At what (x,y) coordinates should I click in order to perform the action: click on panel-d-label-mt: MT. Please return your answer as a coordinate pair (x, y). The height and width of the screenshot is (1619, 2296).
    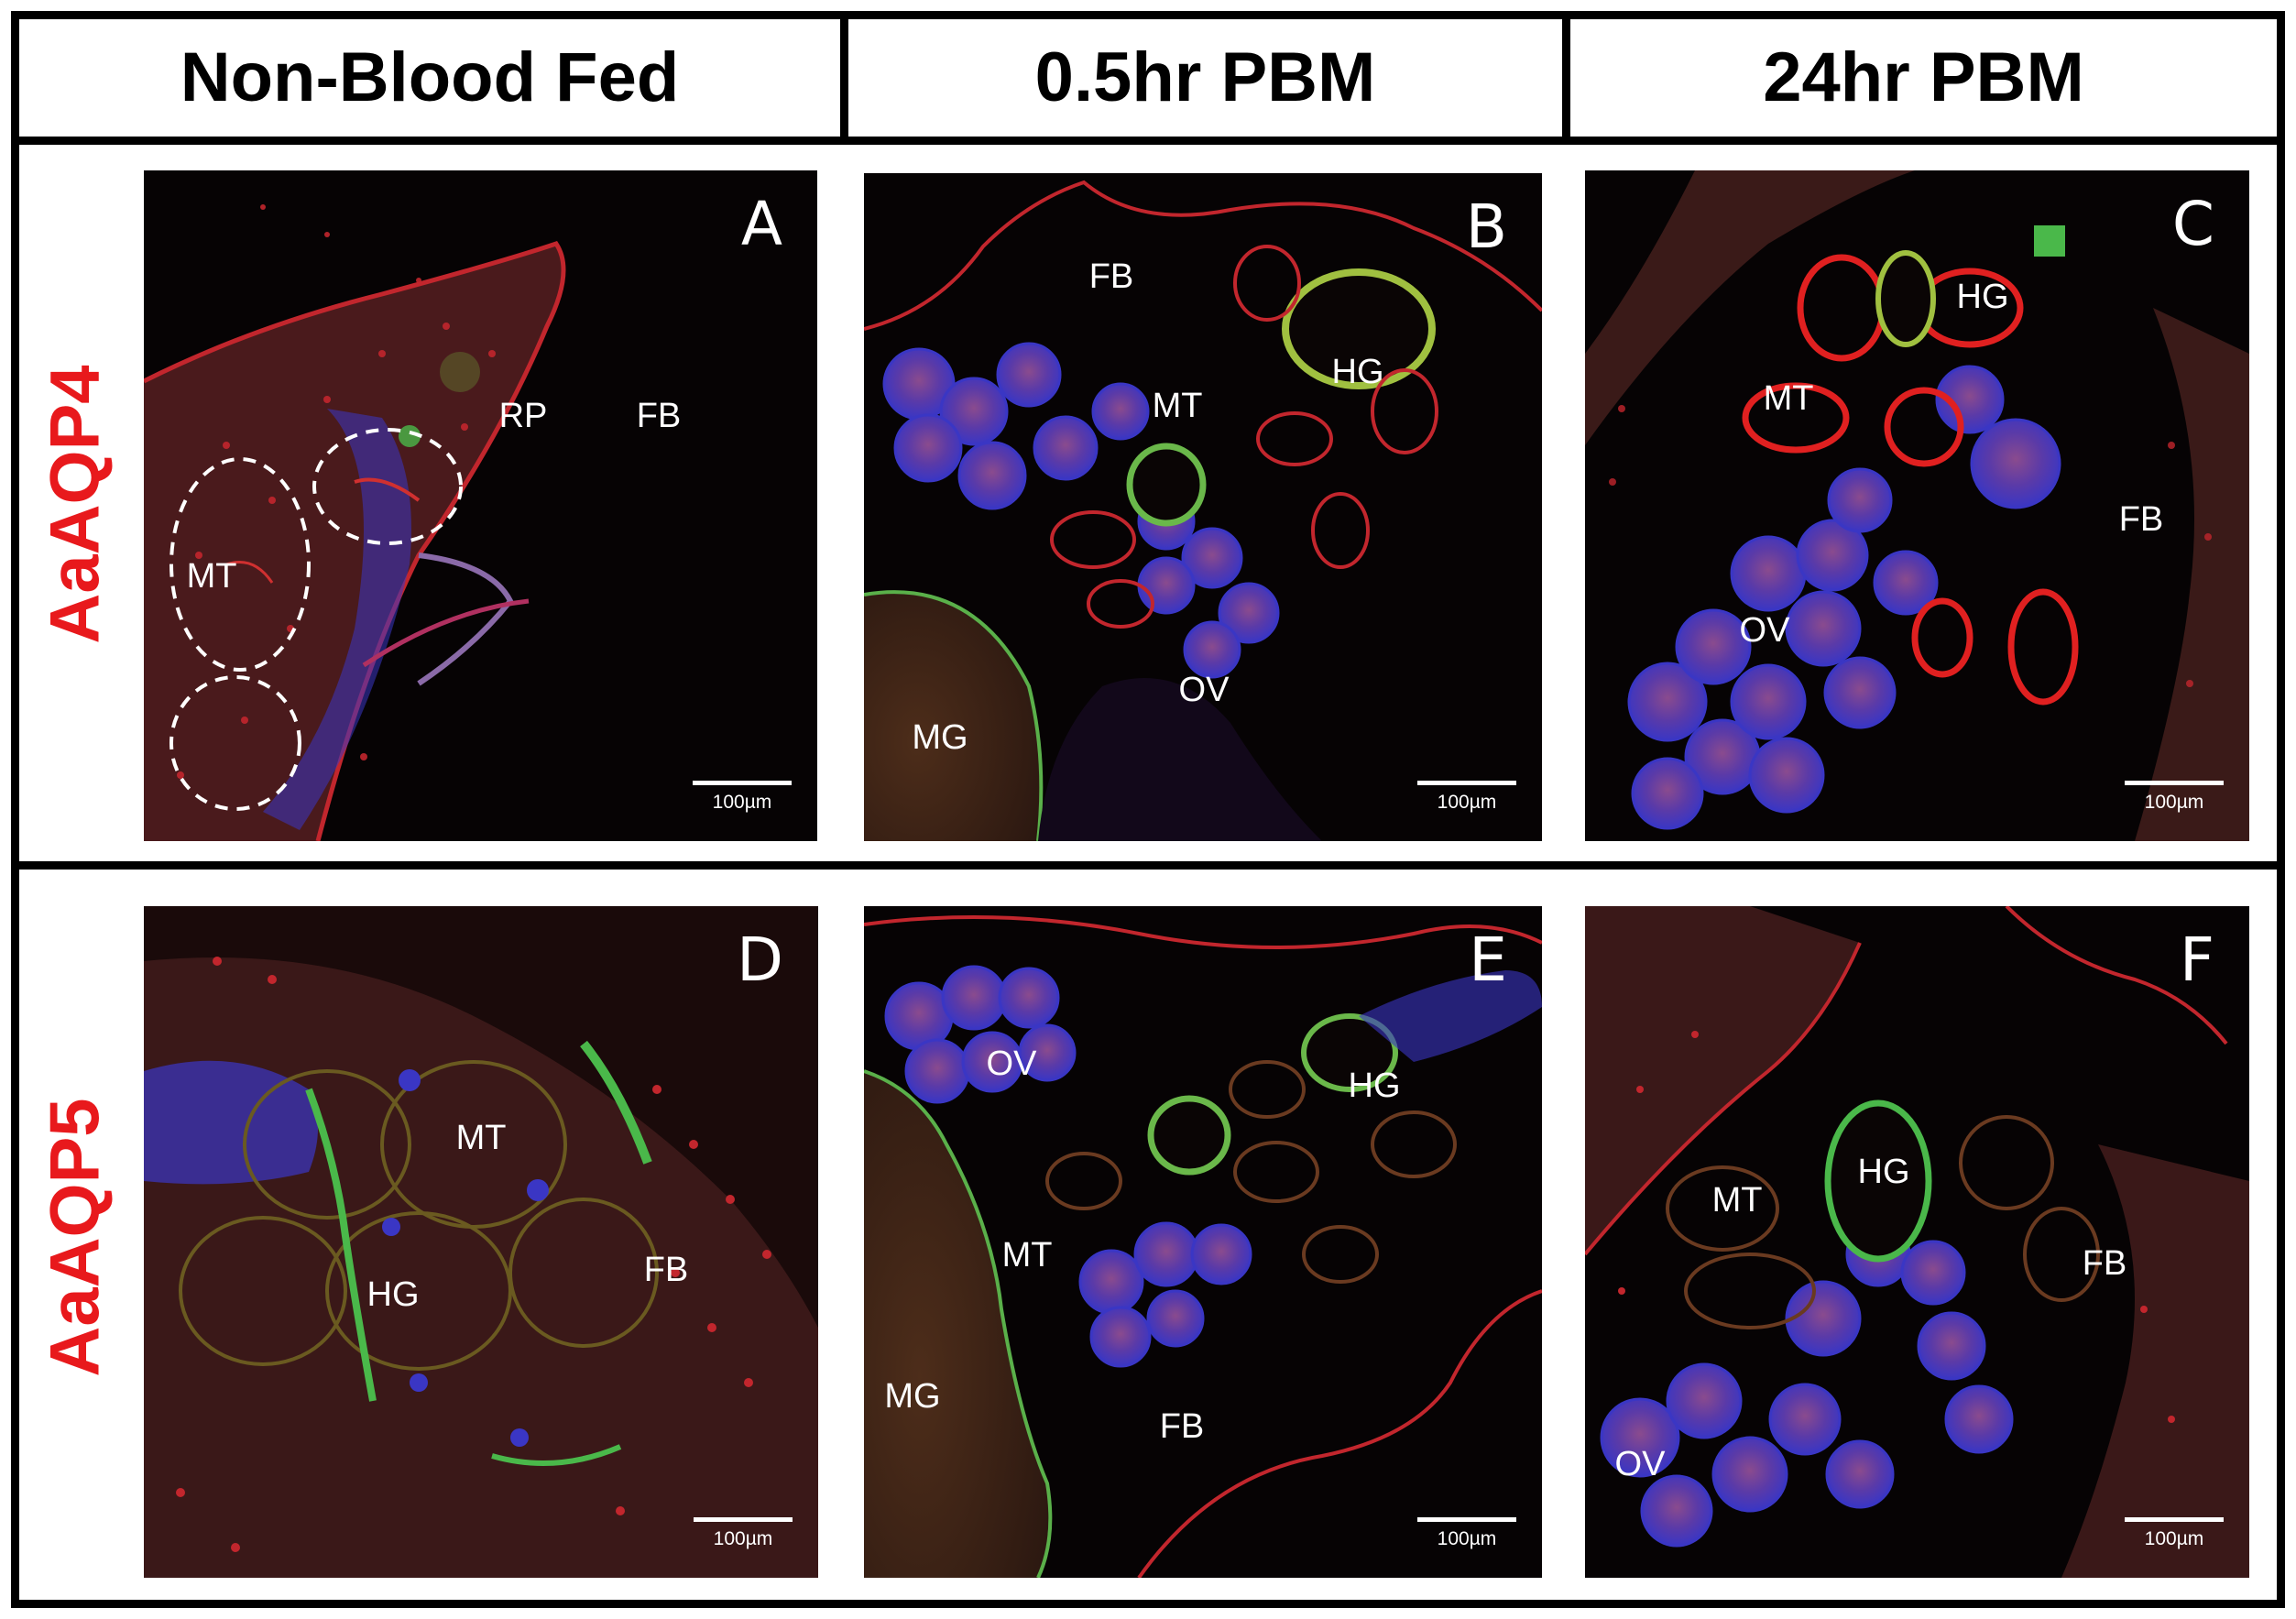
    Looking at the image, I should click on (481, 1138).